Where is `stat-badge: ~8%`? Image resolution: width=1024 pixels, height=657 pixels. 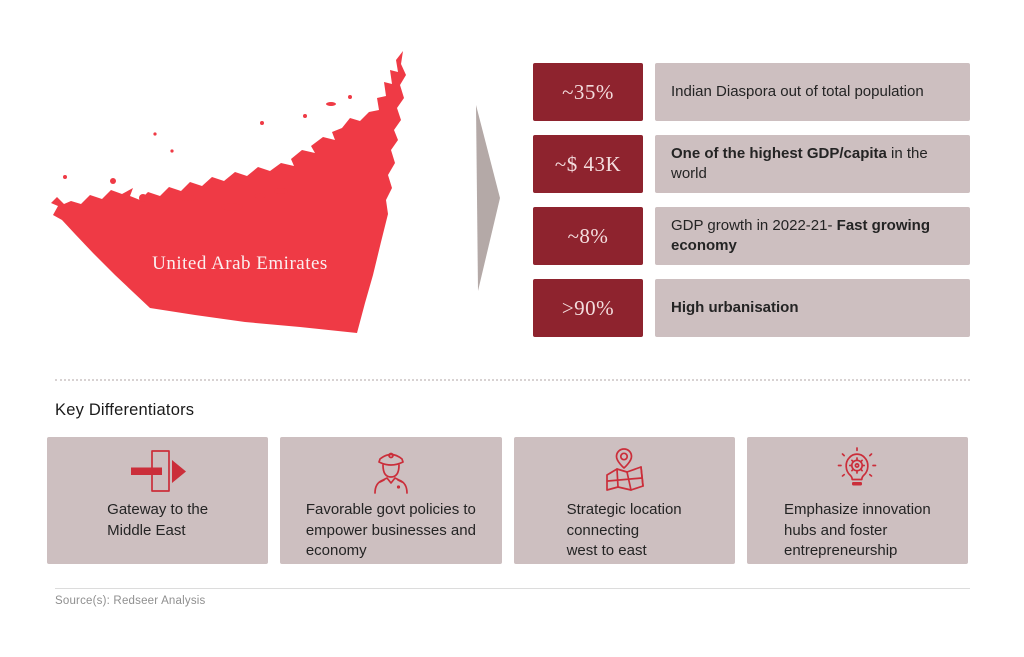 stat-badge: ~8% is located at coordinates (588, 236).